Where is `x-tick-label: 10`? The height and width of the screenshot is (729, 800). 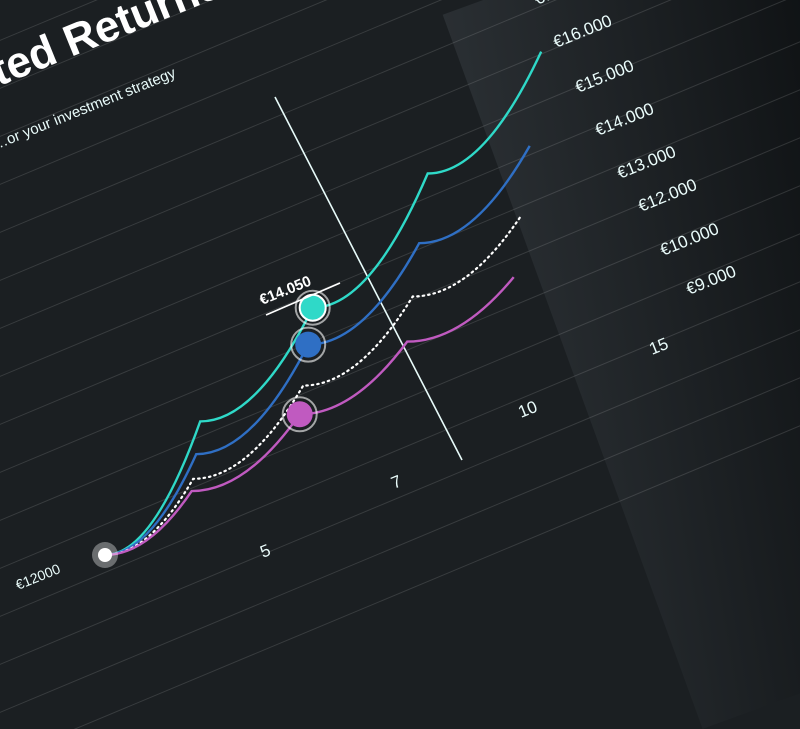 x-tick-label: 10 is located at coordinates (527, 409).